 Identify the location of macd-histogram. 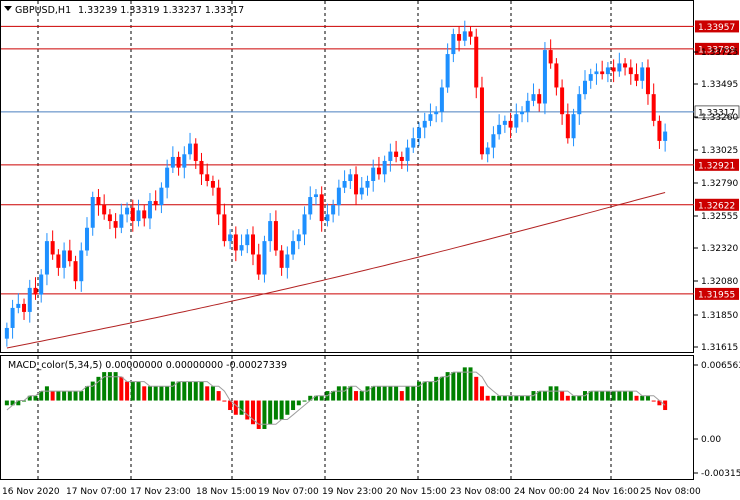
(336, 398).